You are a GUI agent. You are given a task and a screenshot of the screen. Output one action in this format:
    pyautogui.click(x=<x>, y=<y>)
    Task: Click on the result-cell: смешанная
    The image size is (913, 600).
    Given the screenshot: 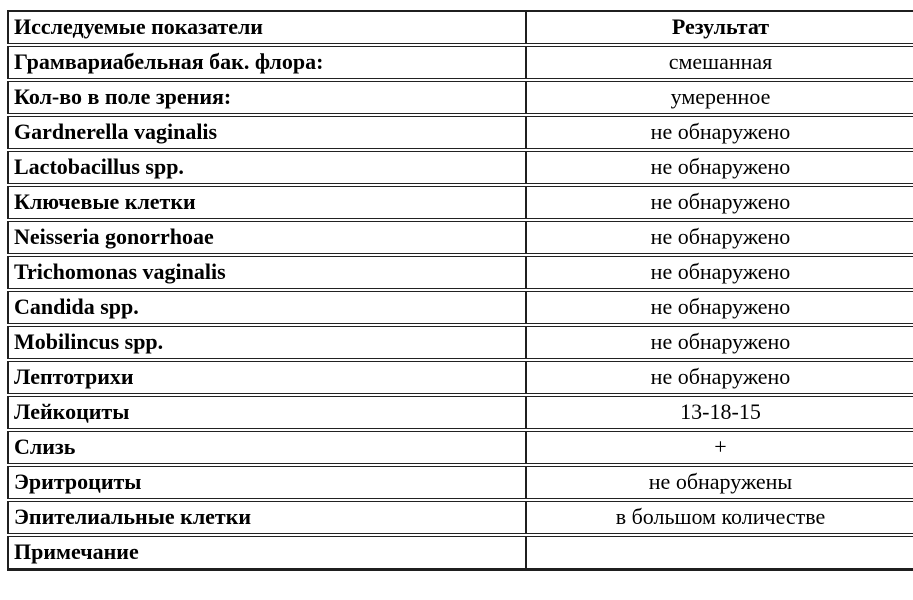 What is the action you would take?
    pyautogui.click(x=719, y=63)
    